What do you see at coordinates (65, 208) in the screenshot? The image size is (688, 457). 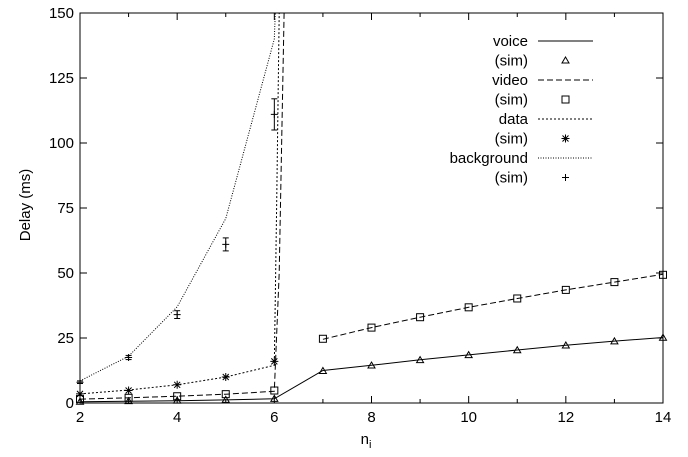 I see `y-tick-label: 75` at bounding box center [65, 208].